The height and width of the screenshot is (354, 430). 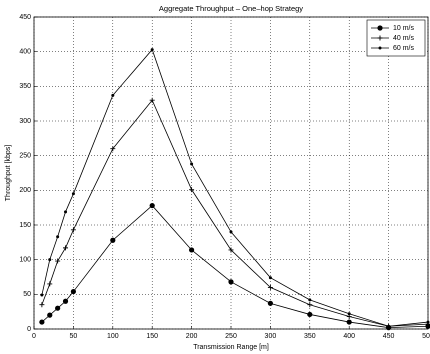 What do you see at coordinates (25, 260) in the screenshot?
I see `y-tick-label: 100` at bounding box center [25, 260].